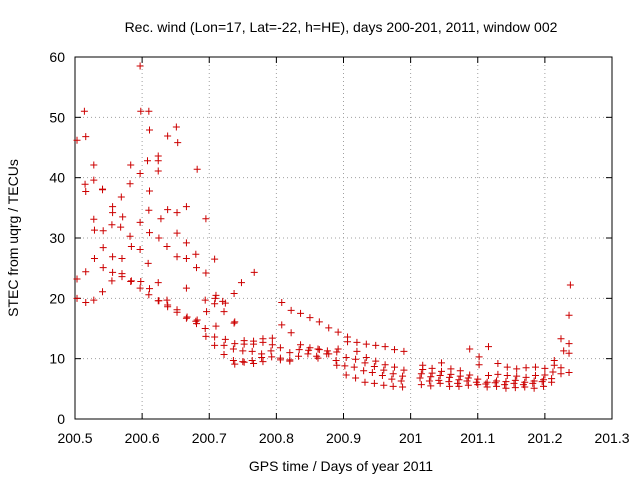  Describe the element at coordinates (544, 438) in the screenshot. I see `x-tick-label: 201.2` at that location.